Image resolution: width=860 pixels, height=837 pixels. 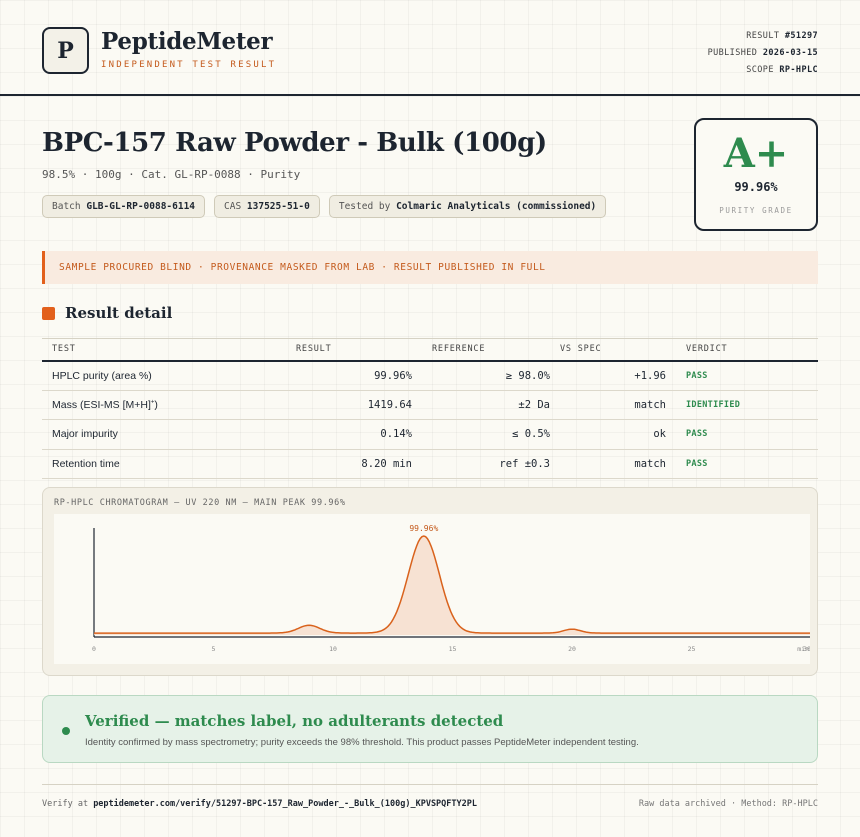 What do you see at coordinates (65, 50) in the screenshot?
I see `brand-logo: P` at bounding box center [65, 50].